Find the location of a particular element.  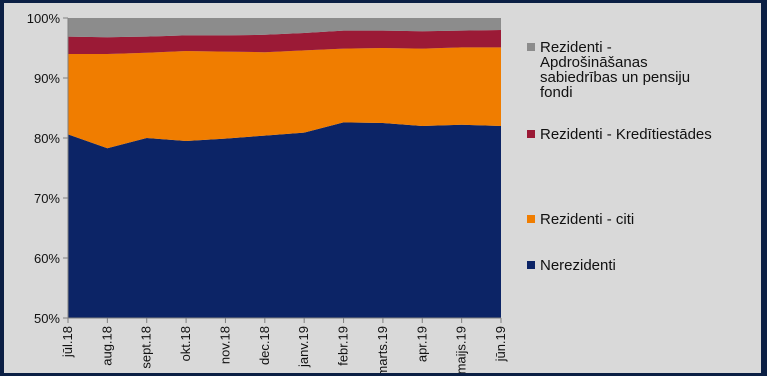

legend-label: fondi is located at coordinates (556, 92).